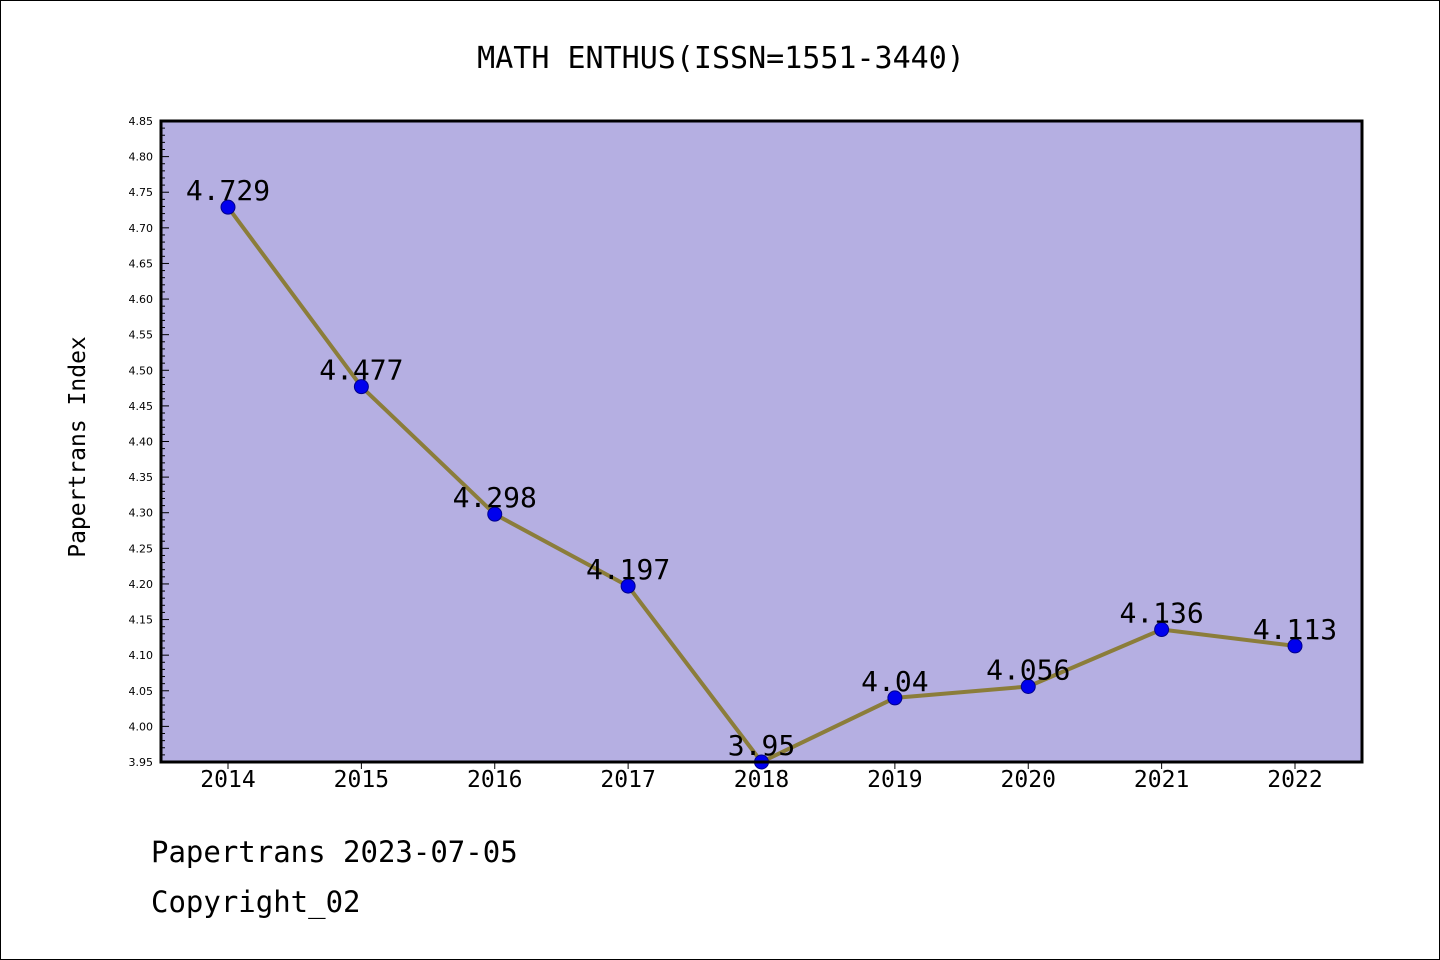  Describe the element at coordinates (628, 569) in the screenshot. I see `data-label-2017: 4.197` at that location.